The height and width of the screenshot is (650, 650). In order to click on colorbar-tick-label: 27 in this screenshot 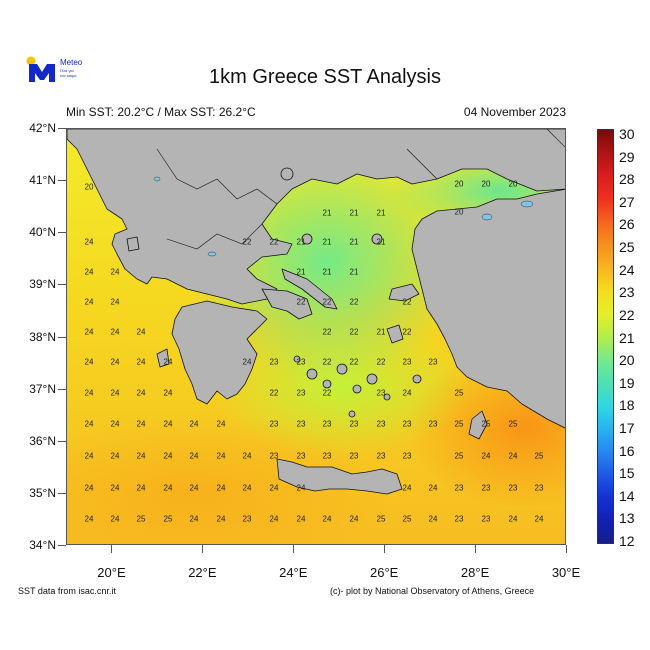, I will do `click(627, 201)`.